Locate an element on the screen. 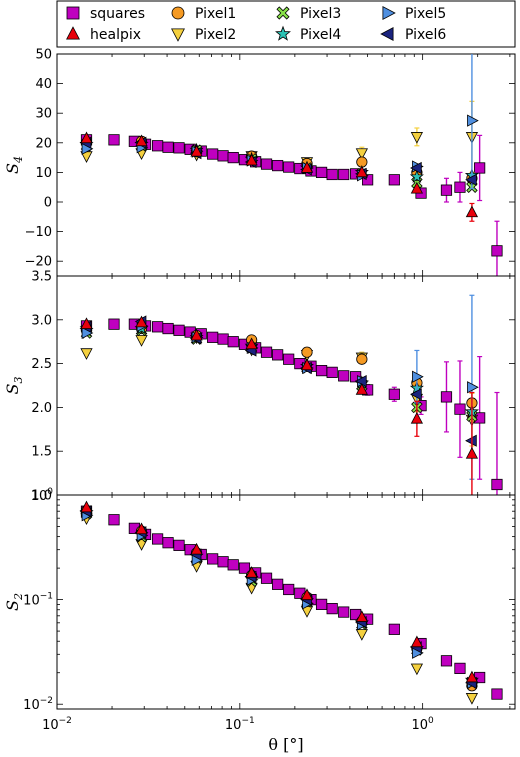  legend-marker-pixel3 is located at coordinates (283, 13).